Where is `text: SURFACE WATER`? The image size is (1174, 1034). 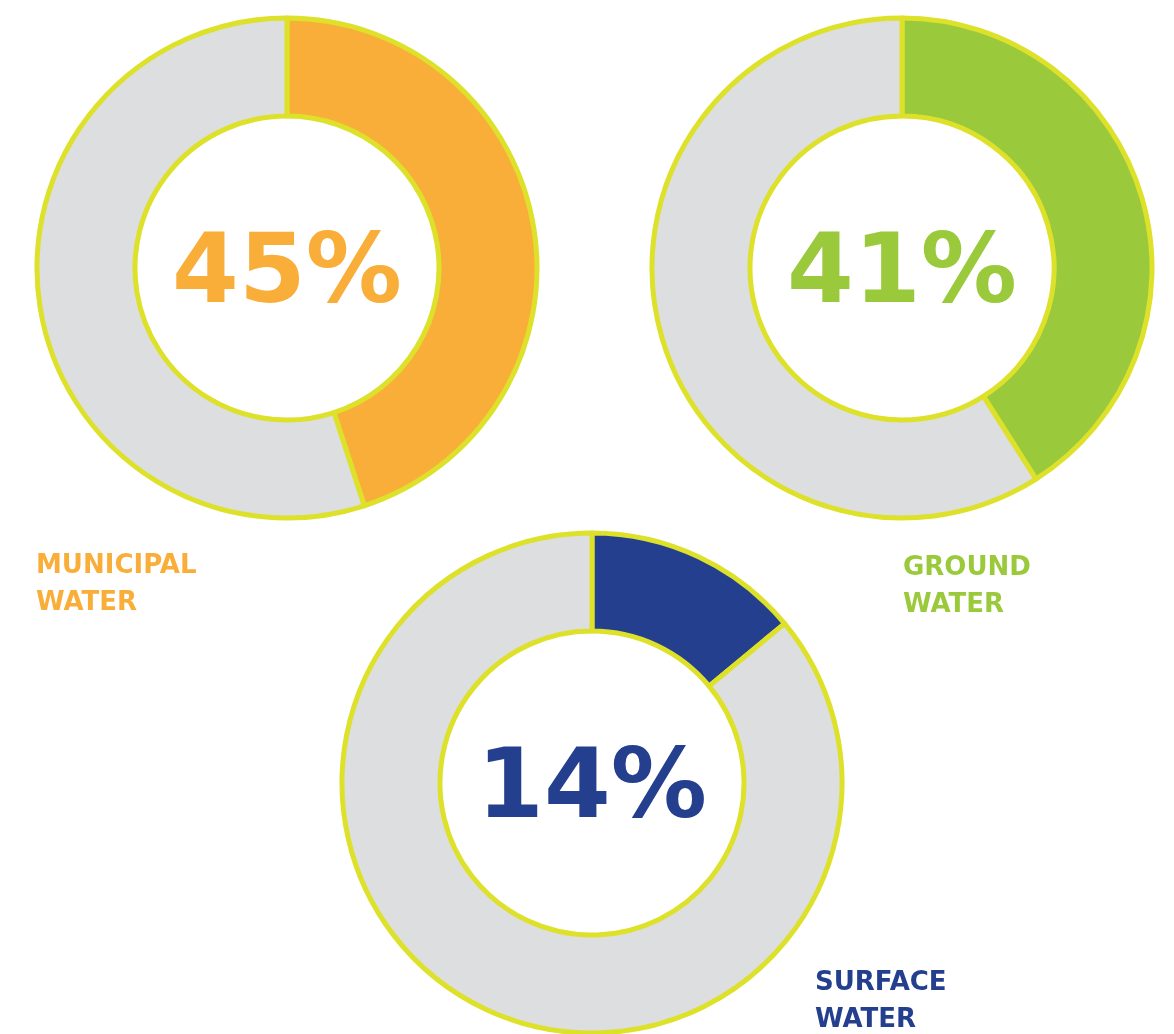
text: SURFACE WATER is located at coordinates (881, 999).